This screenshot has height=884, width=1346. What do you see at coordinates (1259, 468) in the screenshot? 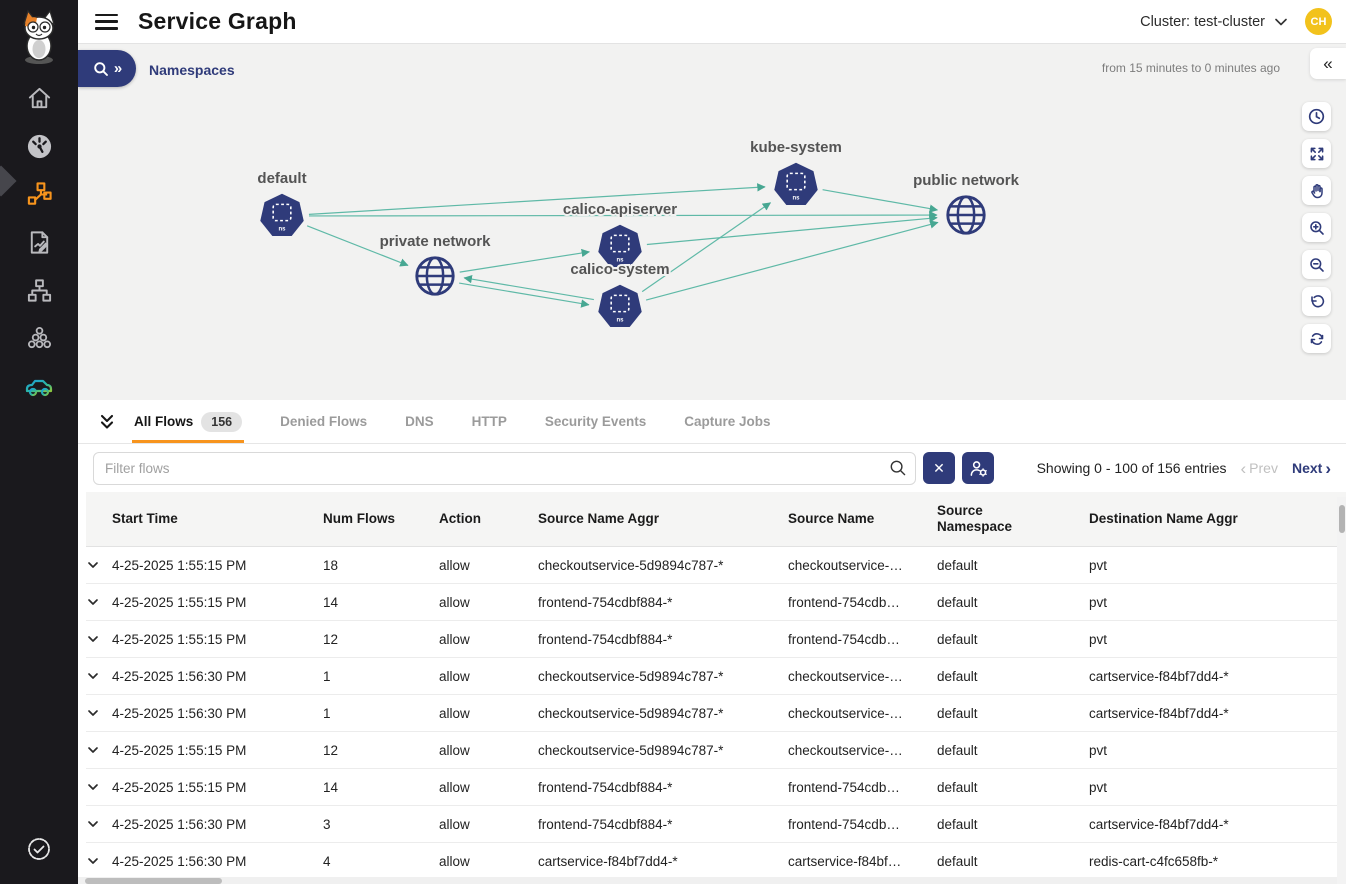
I see `prev-page-button: ‹ Prev` at bounding box center [1259, 468].